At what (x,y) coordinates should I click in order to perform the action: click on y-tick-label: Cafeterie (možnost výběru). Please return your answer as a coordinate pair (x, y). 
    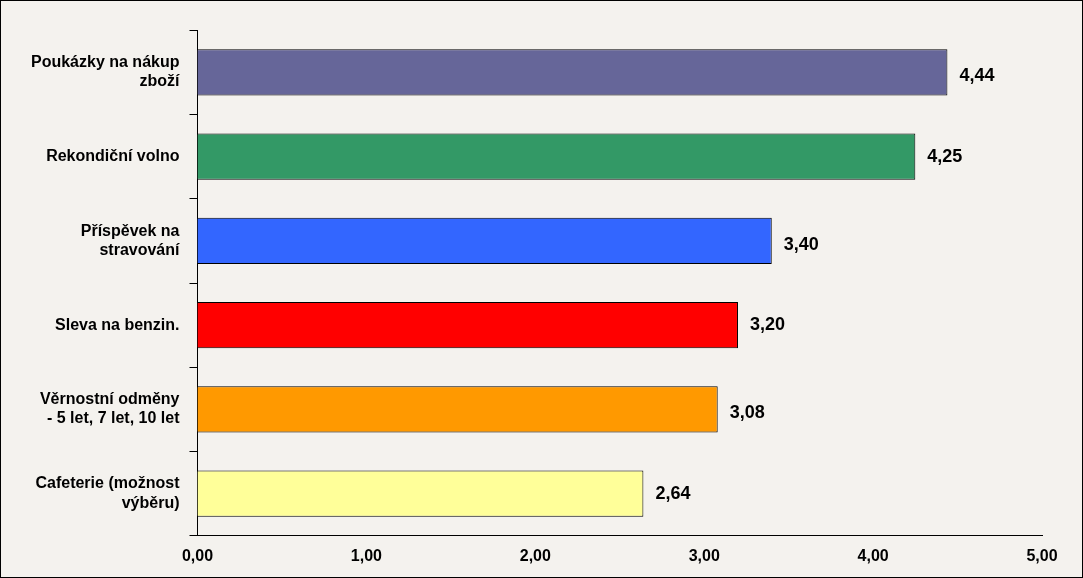
    Looking at the image, I should click on (108, 492).